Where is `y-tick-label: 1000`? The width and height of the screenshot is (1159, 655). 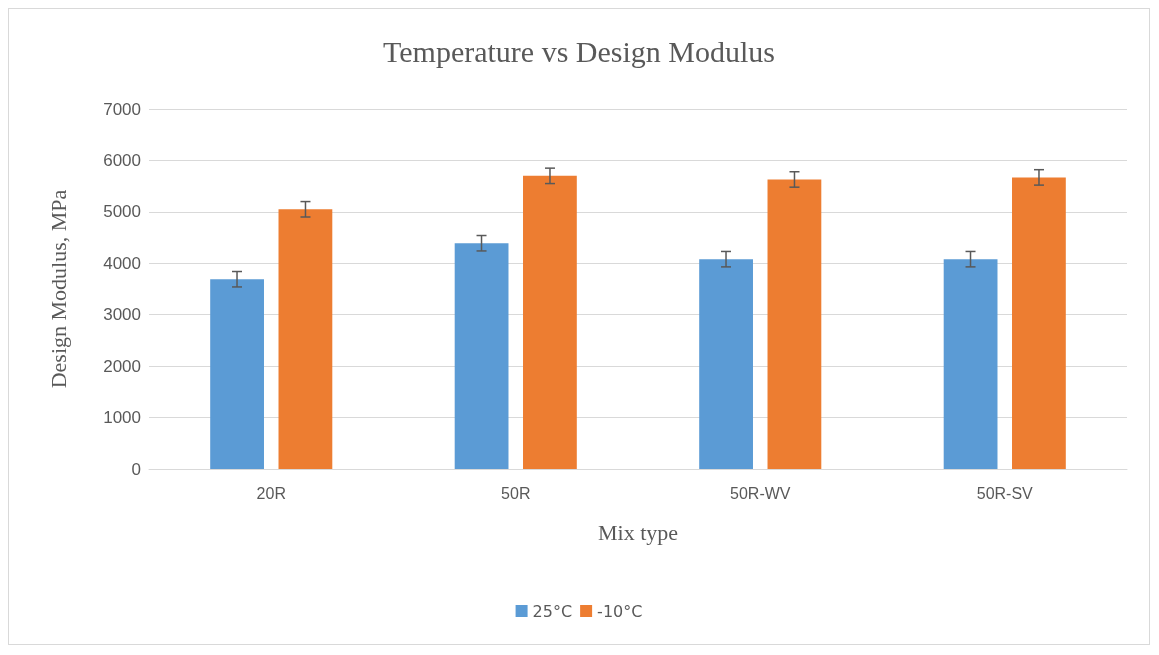
y-tick-label: 1000 is located at coordinates (122, 418).